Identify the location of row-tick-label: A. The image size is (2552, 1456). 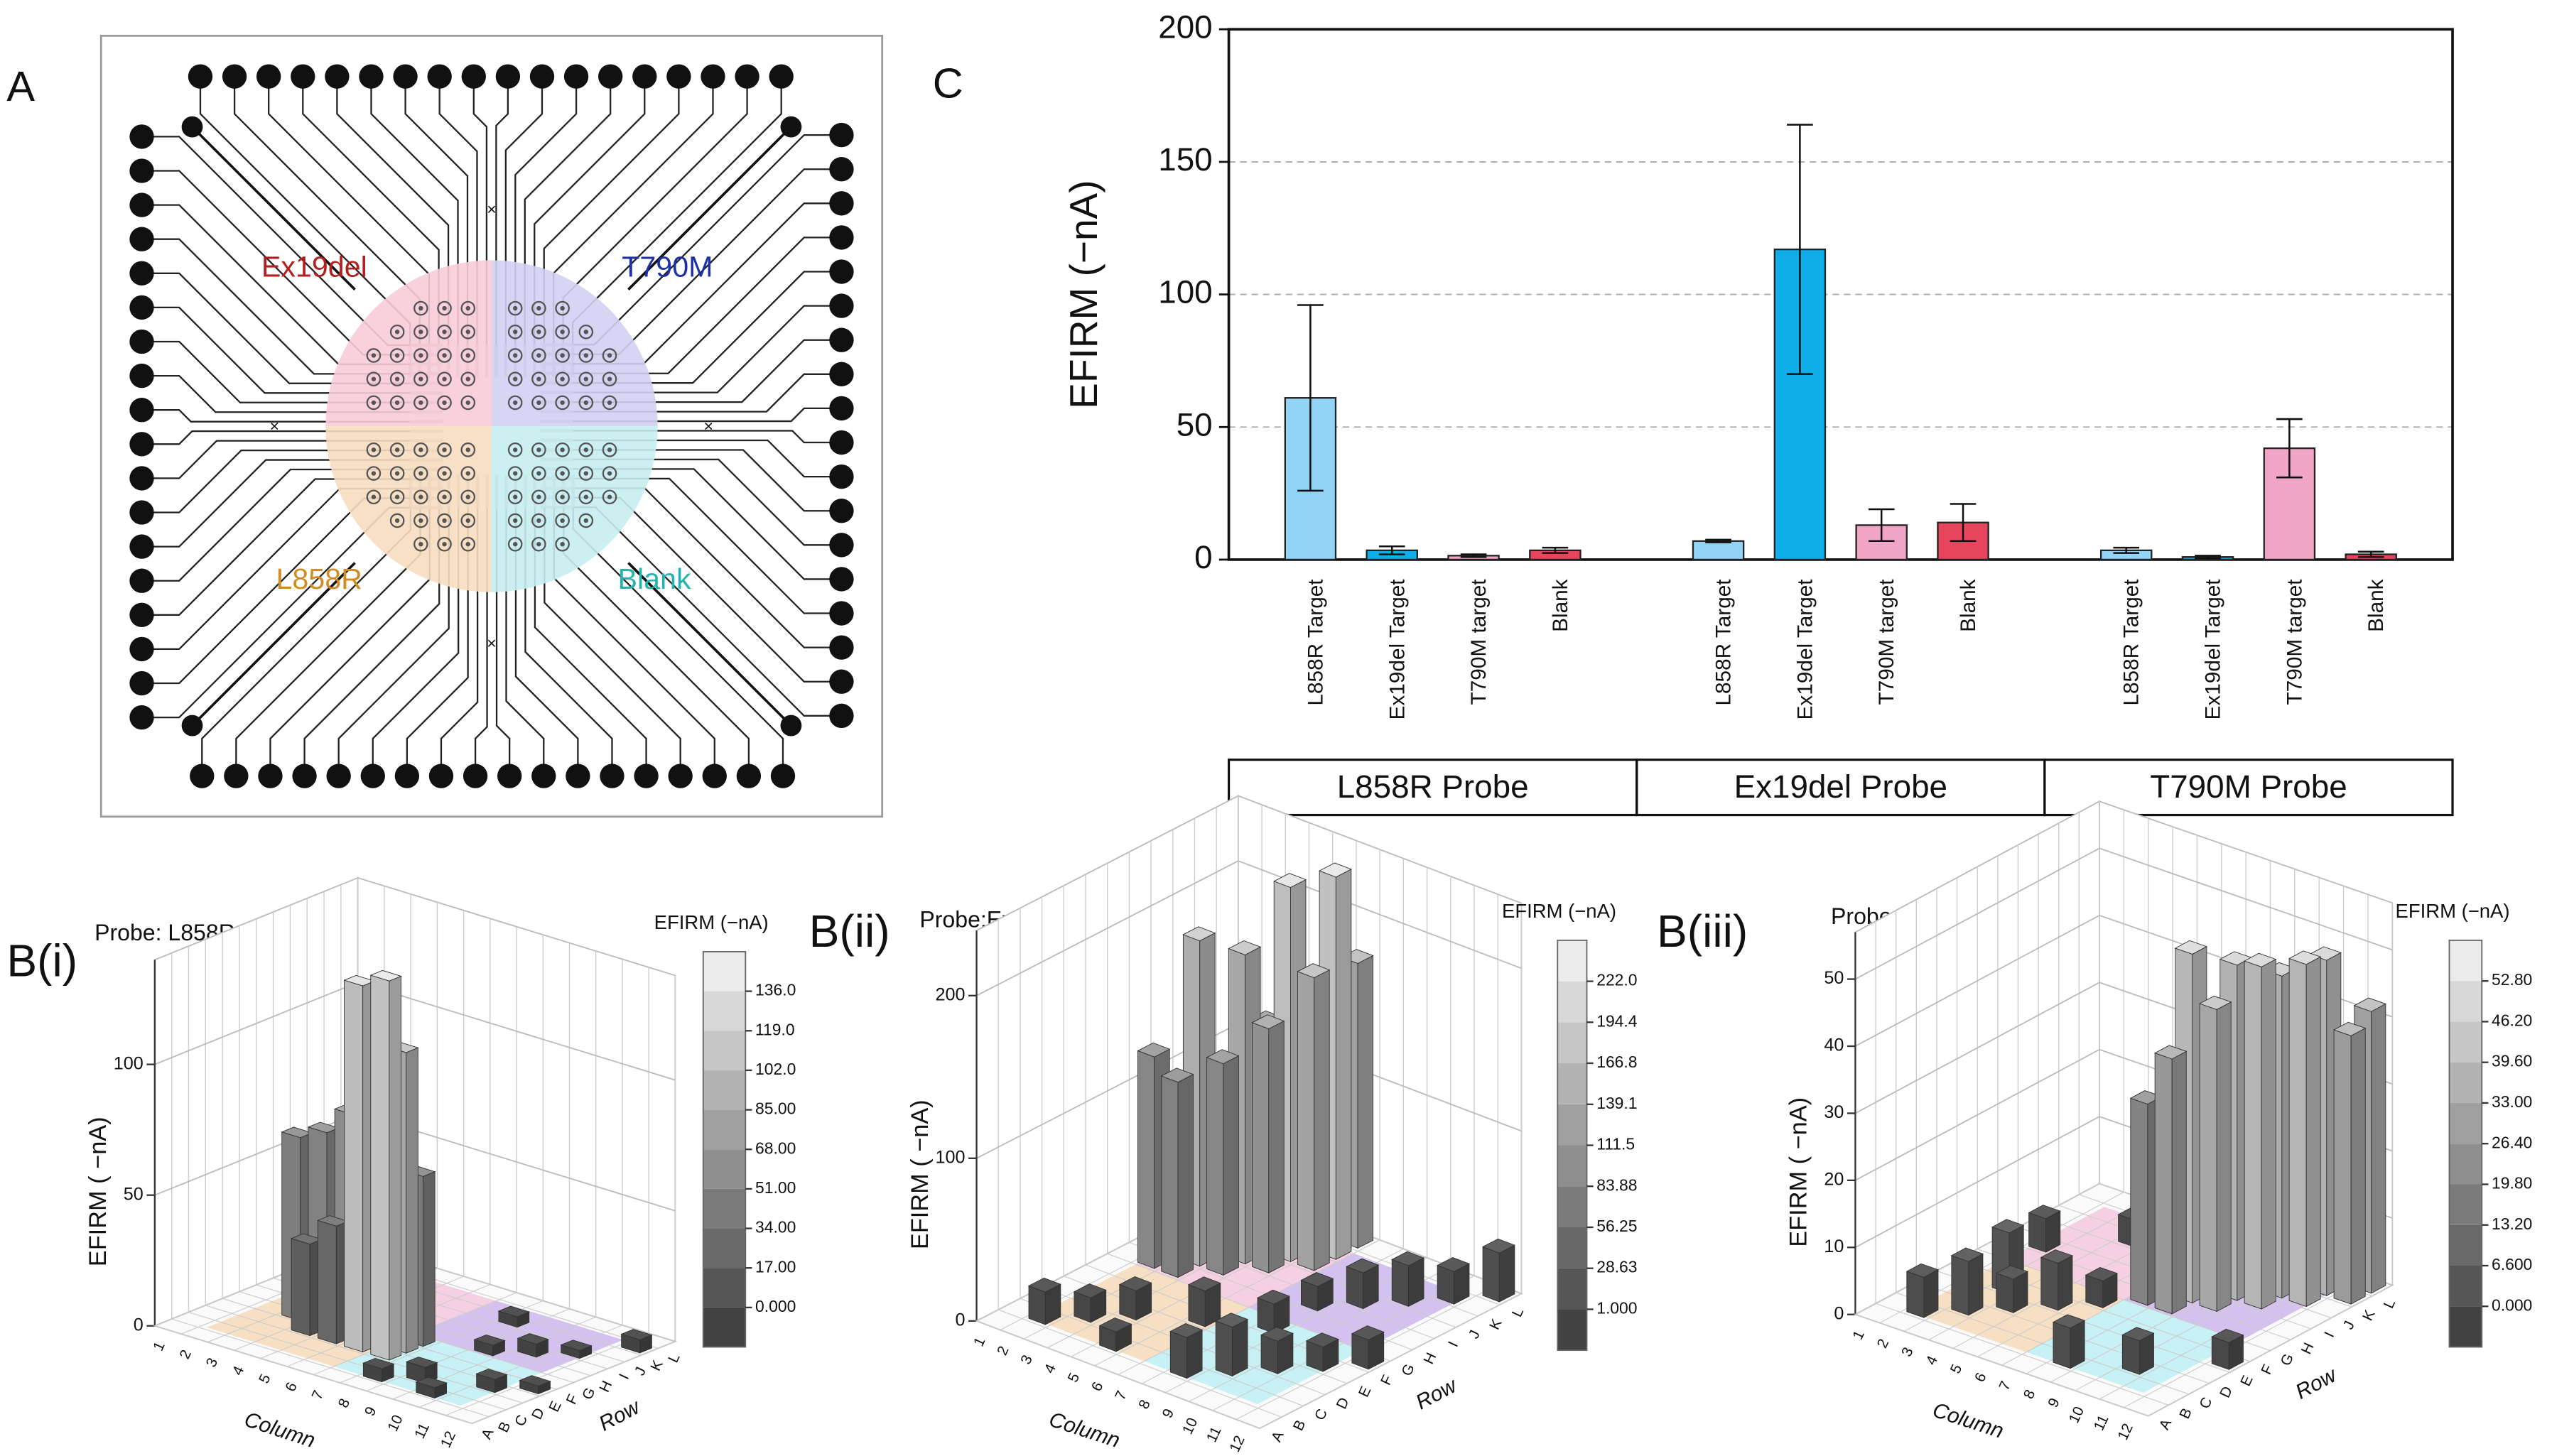
(487, 1434).